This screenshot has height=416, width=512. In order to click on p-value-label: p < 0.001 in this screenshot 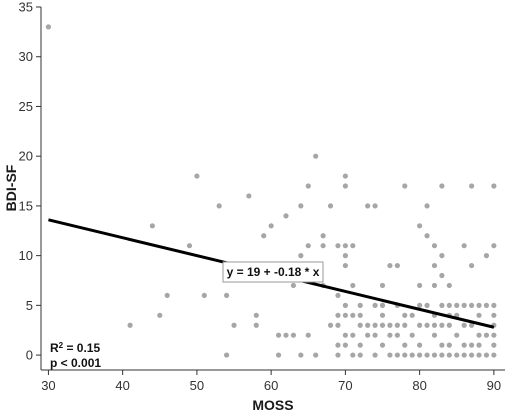, I will do `click(75, 363)`.